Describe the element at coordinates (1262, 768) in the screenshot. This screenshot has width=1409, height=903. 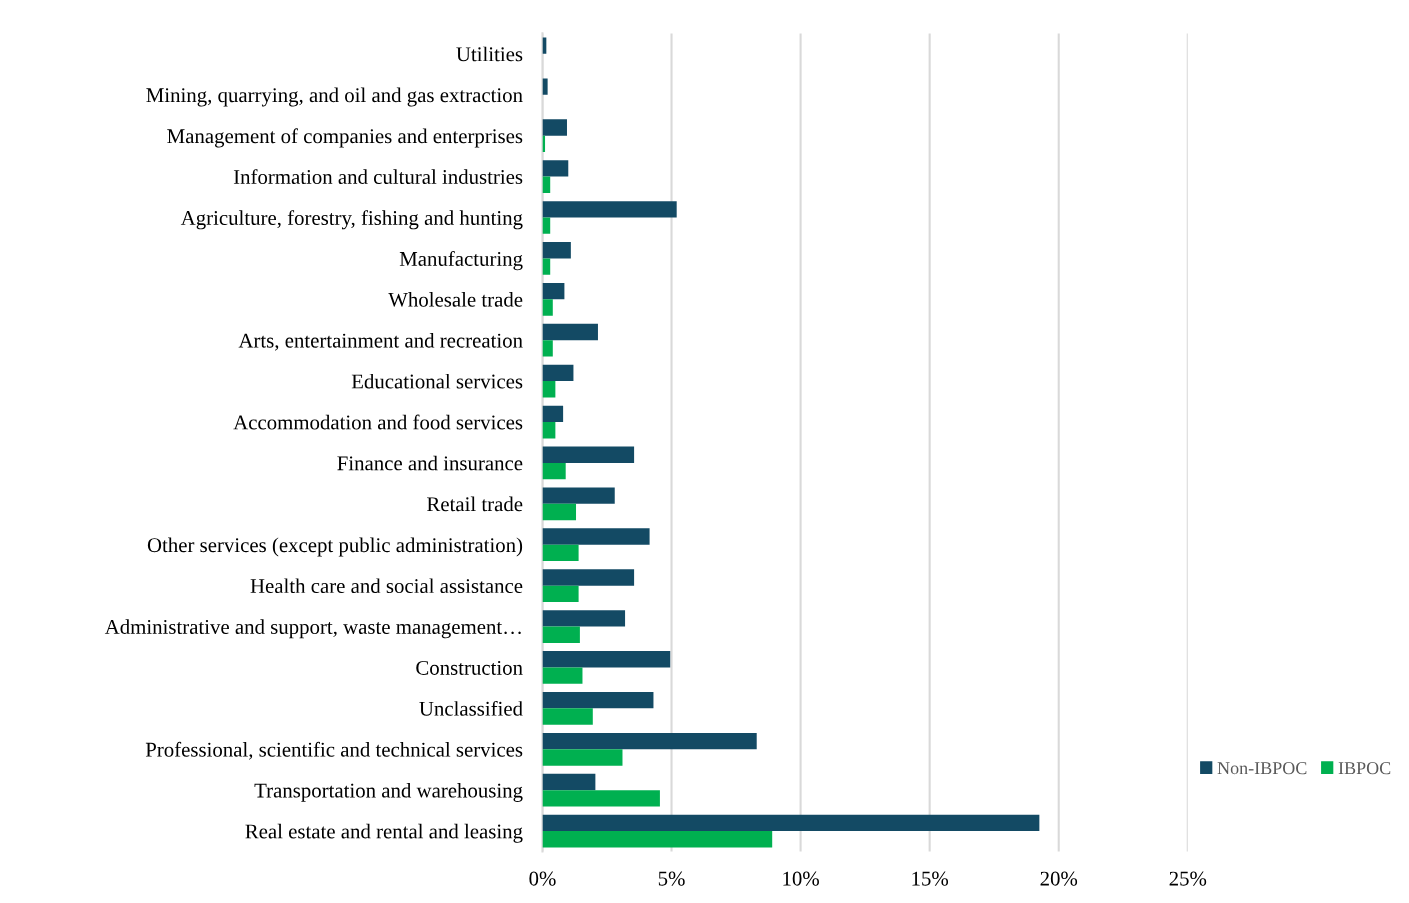
I see `legend-label: Non-IBPOC` at that location.